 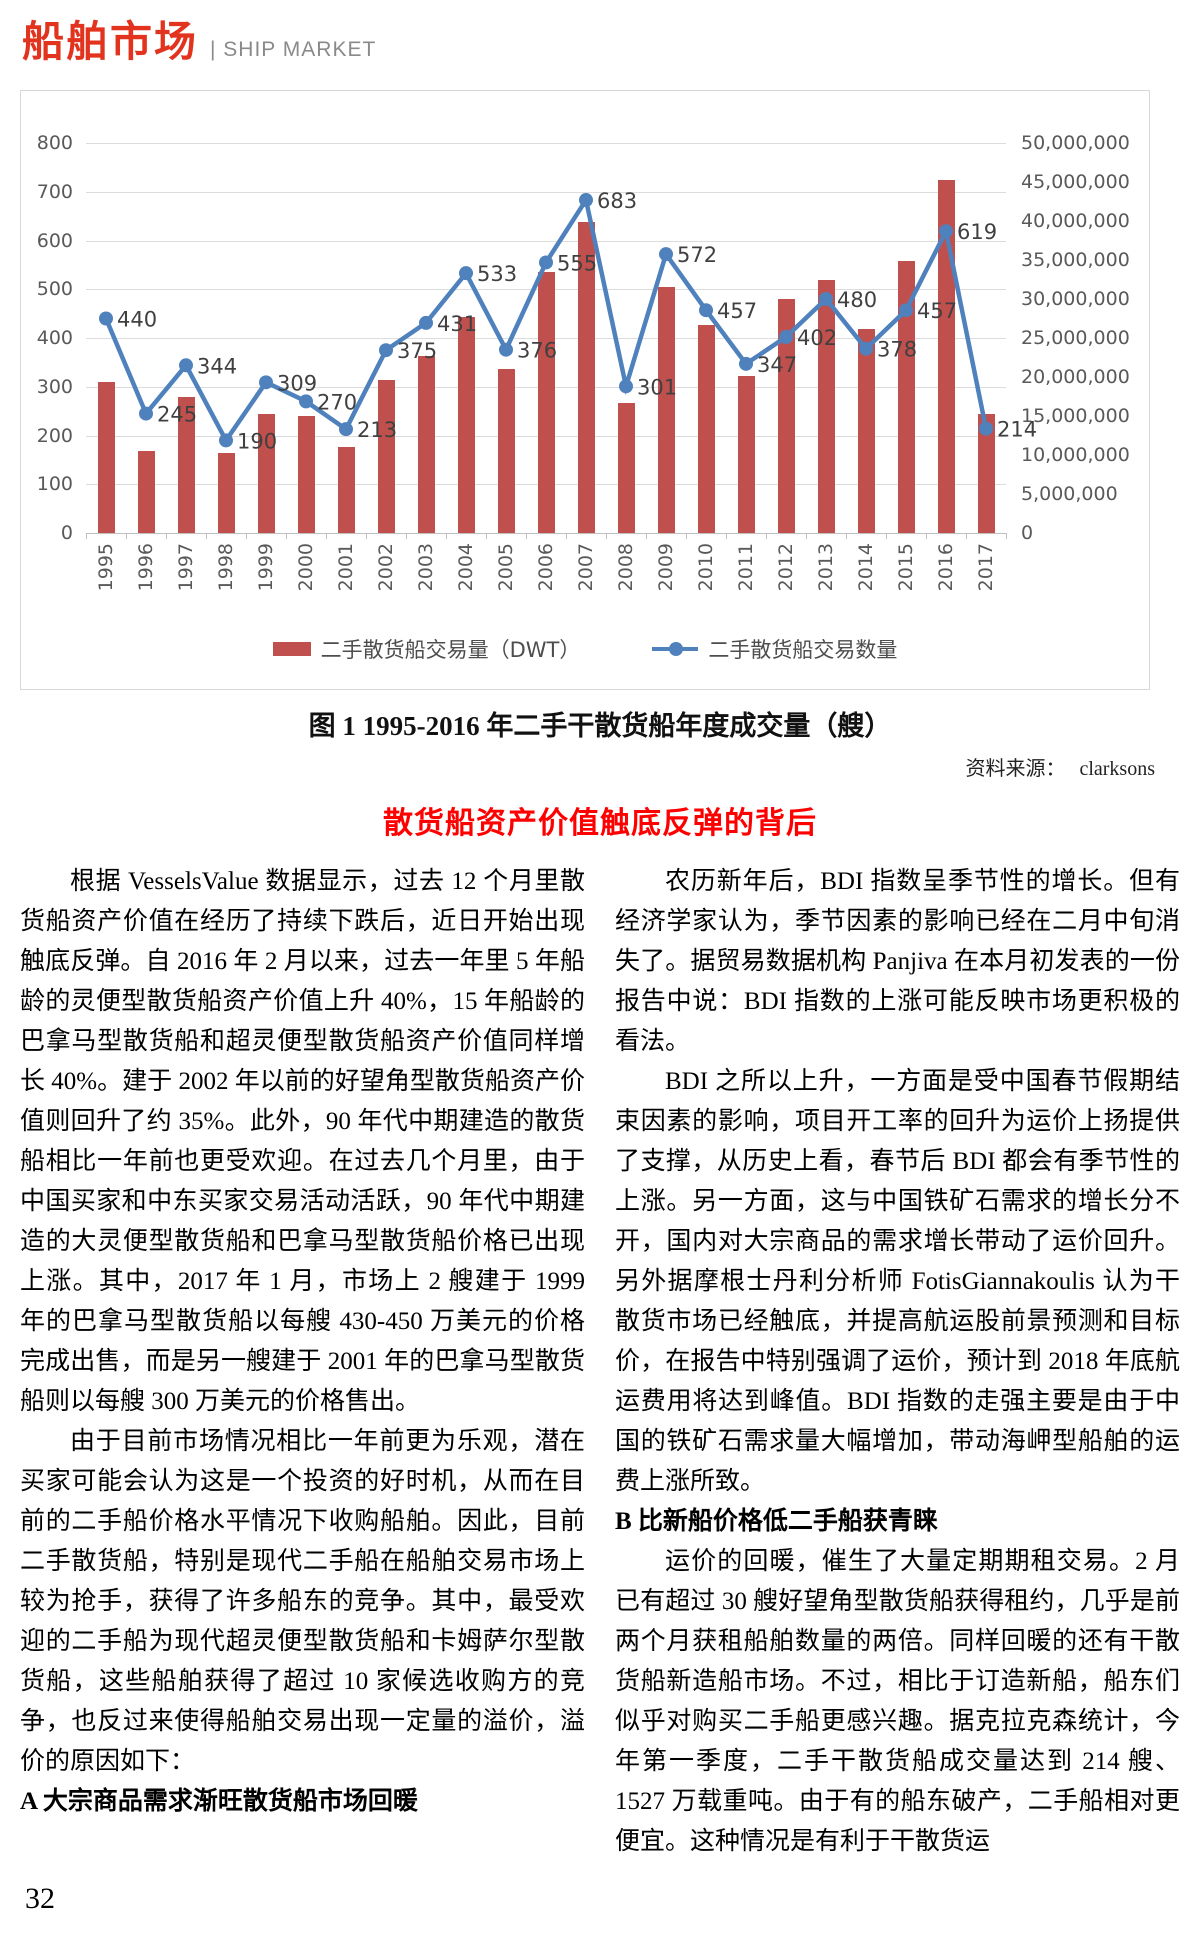 I want to click on bar-2009, so click(x=666, y=410).